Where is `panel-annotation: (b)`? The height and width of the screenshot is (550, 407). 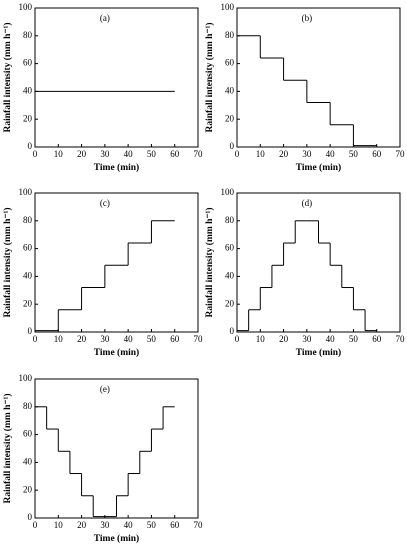
panel-annotation: (b) is located at coordinates (307, 18).